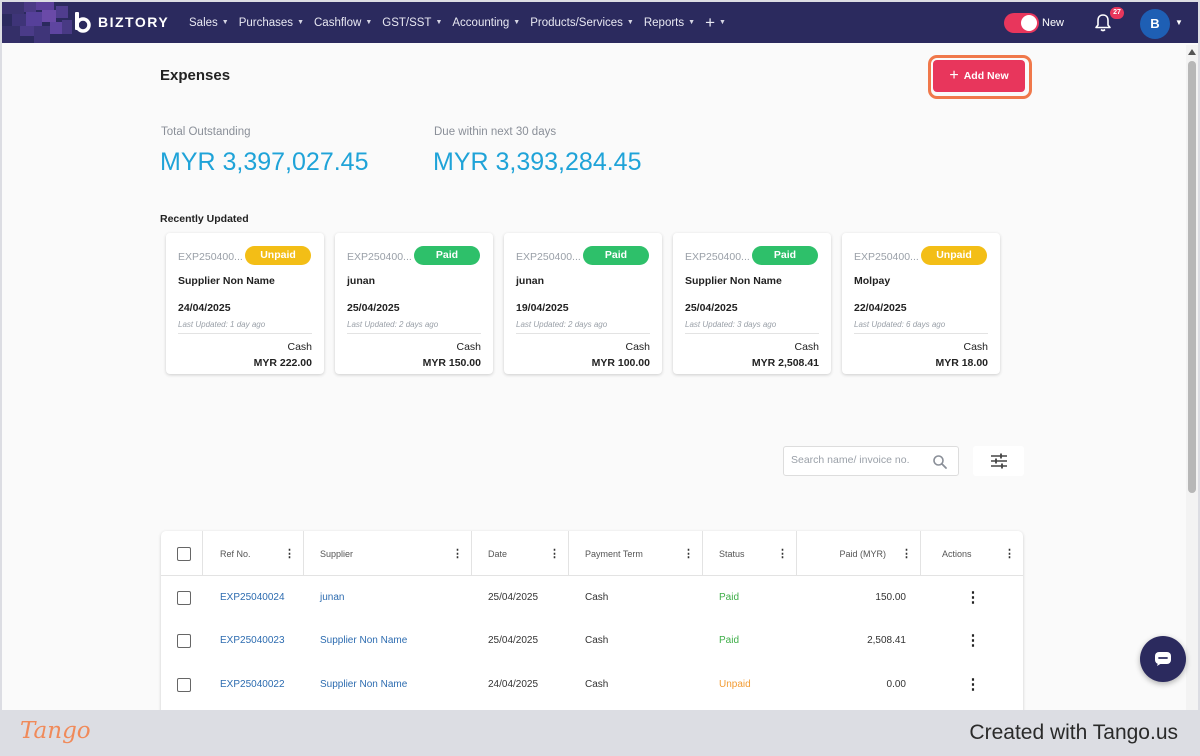 The height and width of the screenshot is (756, 1200). What do you see at coordinates (252, 684) in the screenshot?
I see `ref-link: EXP25040022` at bounding box center [252, 684].